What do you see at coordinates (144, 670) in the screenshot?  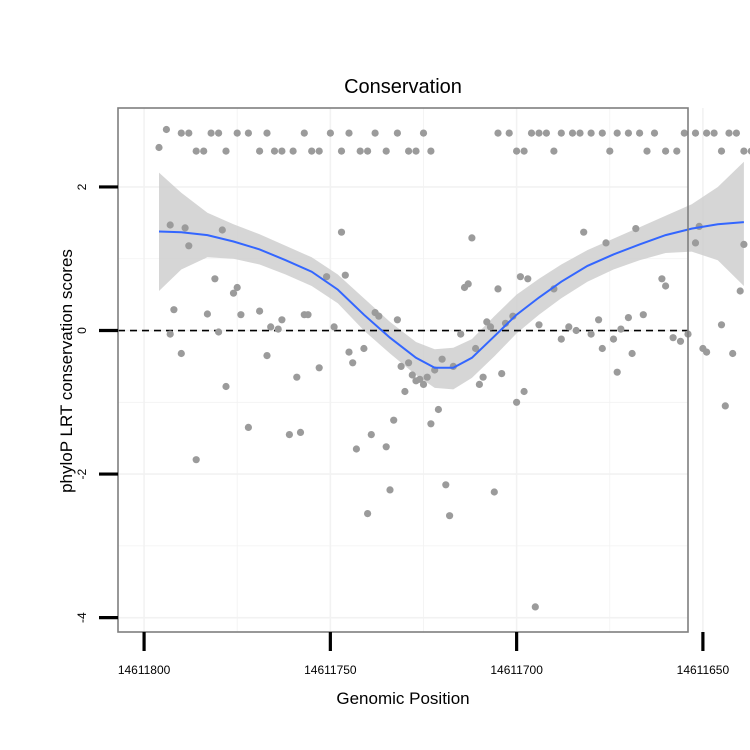 I see `x-tick-label: 14611800` at bounding box center [144, 670].